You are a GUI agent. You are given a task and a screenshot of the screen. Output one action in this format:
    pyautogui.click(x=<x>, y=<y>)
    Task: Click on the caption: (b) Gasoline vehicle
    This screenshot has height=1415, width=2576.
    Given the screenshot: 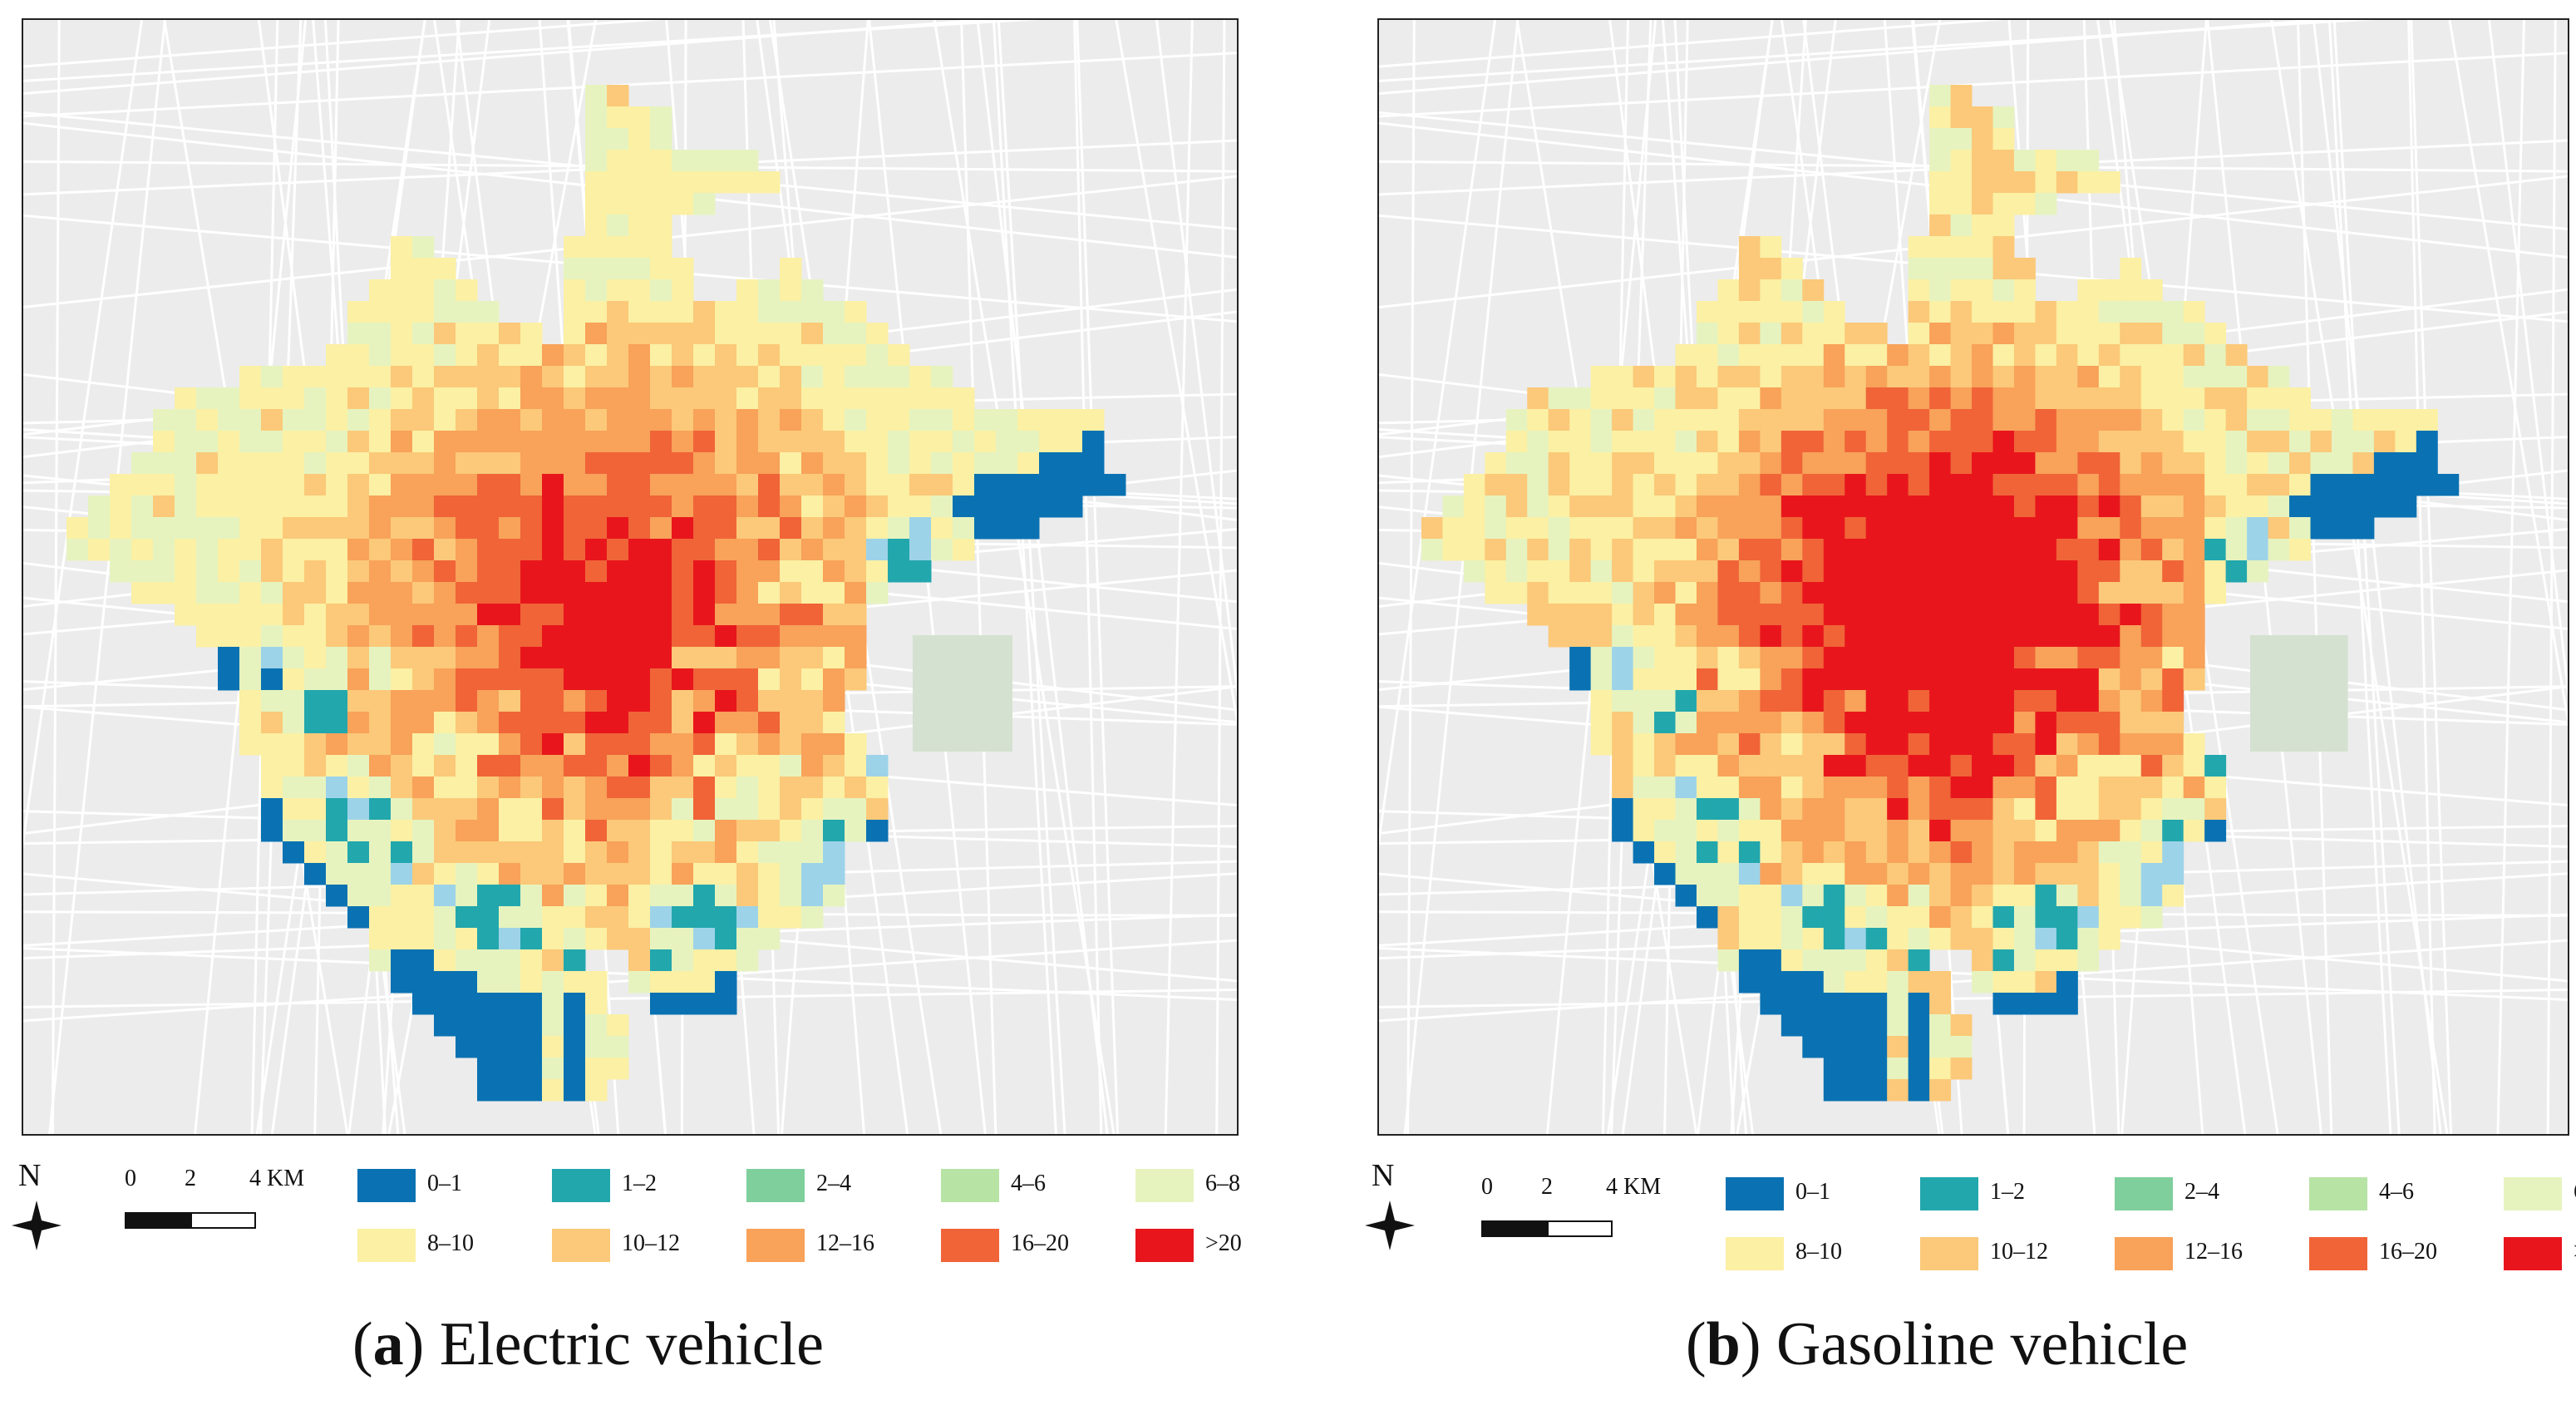 What is the action you would take?
    pyautogui.click(x=1937, y=1344)
    